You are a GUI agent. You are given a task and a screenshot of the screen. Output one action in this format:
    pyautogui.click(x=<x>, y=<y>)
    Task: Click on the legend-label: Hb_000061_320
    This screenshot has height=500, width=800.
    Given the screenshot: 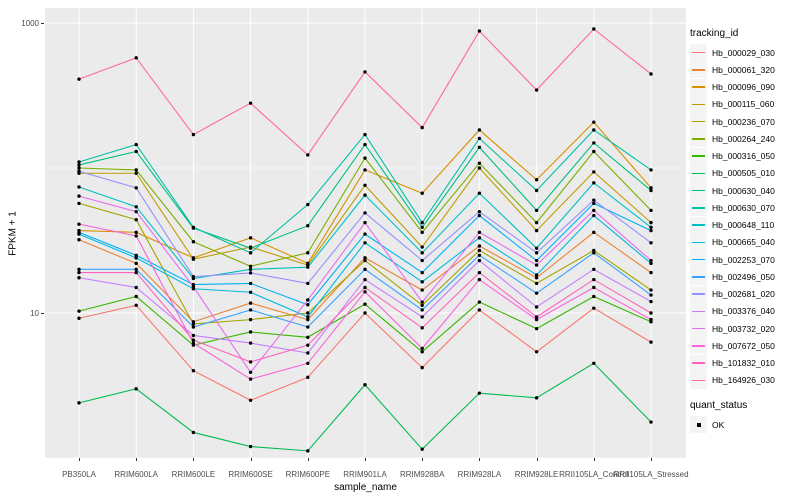 What is the action you would take?
    pyautogui.click(x=743, y=69)
    